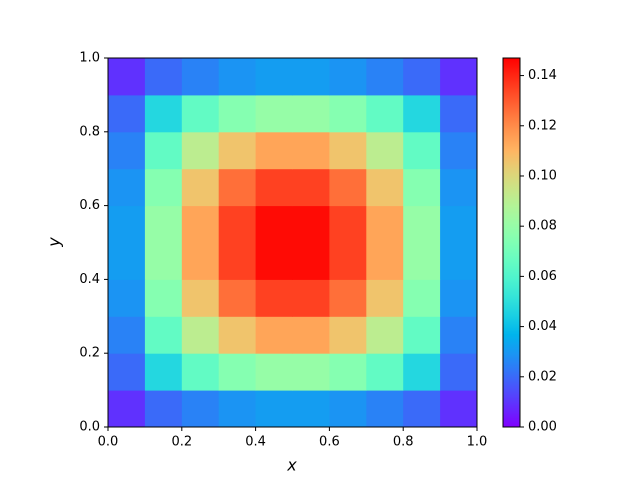  What do you see at coordinates (542, 376) in the screenshot?
I see `colorbar-tick-label: 0.02` at bounding box center [542, 376].